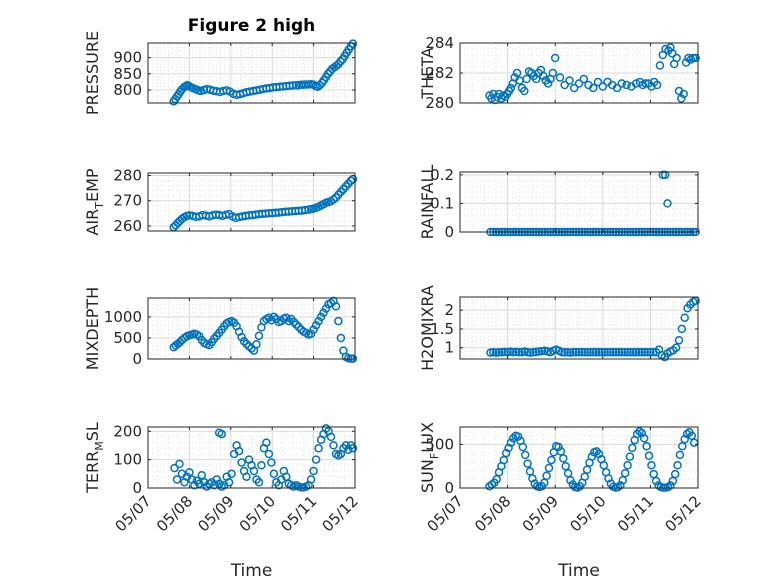 Image resolution: width=778 pixels, height=583 pixels. Describe the element at coordinates (442, 175) in the screenshot. I see `y-tick-label: 0.2` at that location.